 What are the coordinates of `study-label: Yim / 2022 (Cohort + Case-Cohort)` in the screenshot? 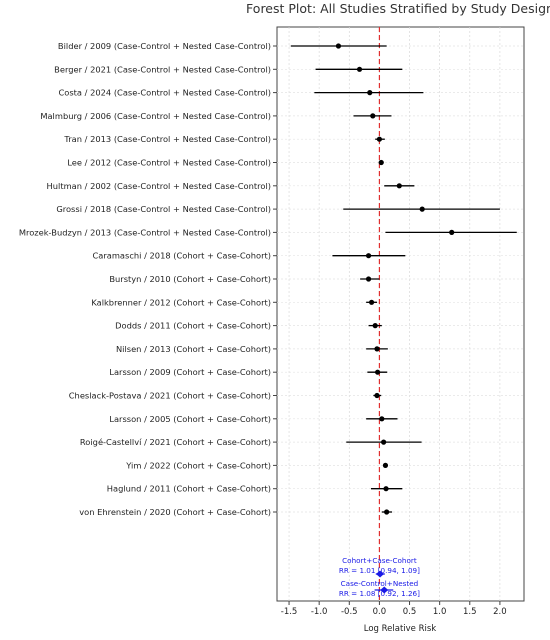 It's located at (198, 465).